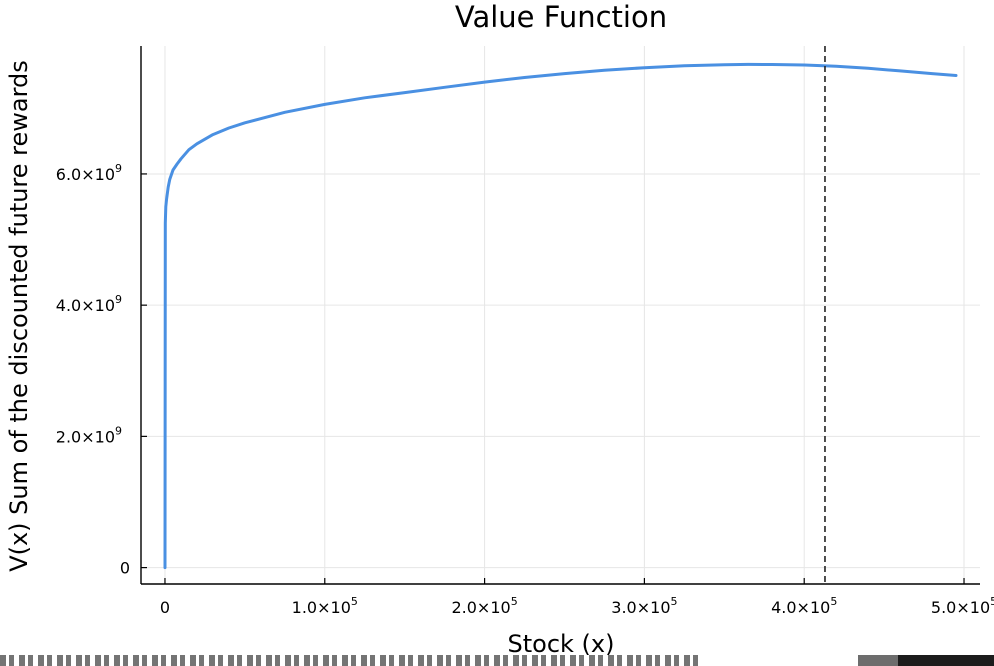 This screenshot has width=994, height=666. What do you see at coordinates (577, 597) in the screenshot?
I see `x-axis-ticks: 0 1.0×10⁵ 2.0×10⁵ 3.0×10⁵ 4.0×10⁵ 5.0×10⁵` at bounding box center [577, 597].